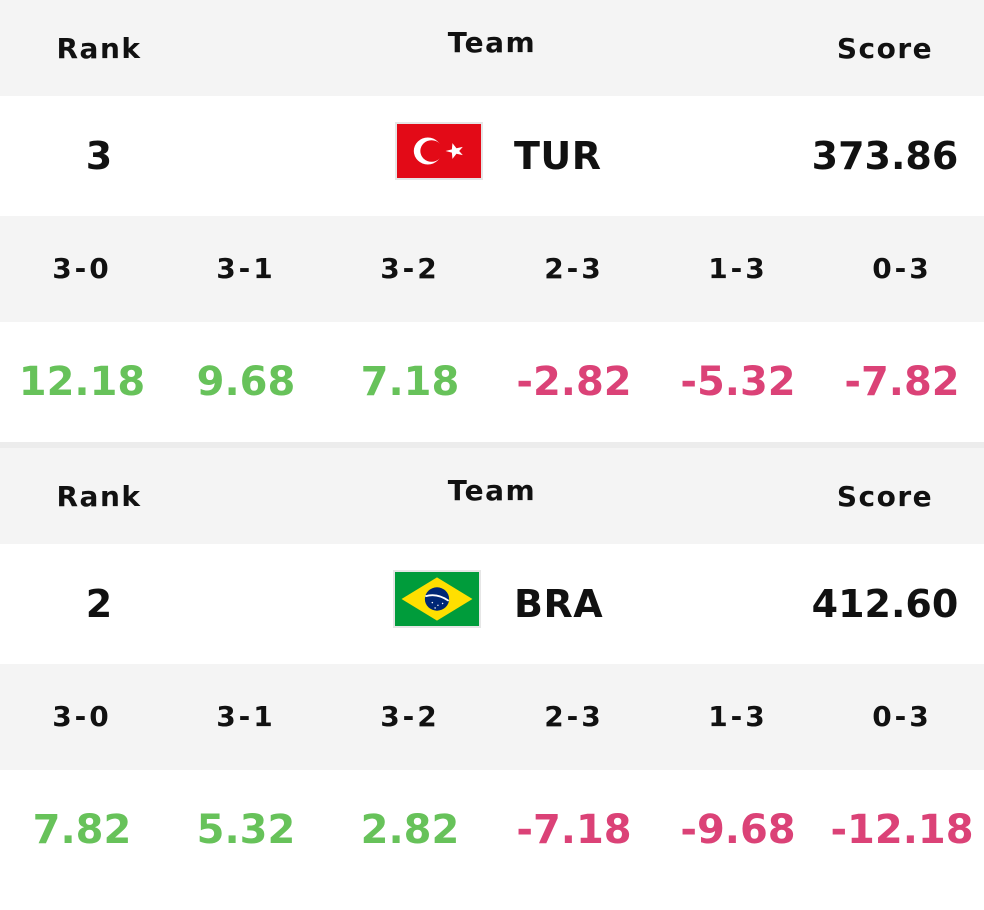 This screenshot has height=910, width=984. What do you see at coordinates (492, 382) in the screenshot?
I see `points-row: 12.18 9.68 7.18 -2.82 -5.32 -7.82` at bounding box center [492, 382].